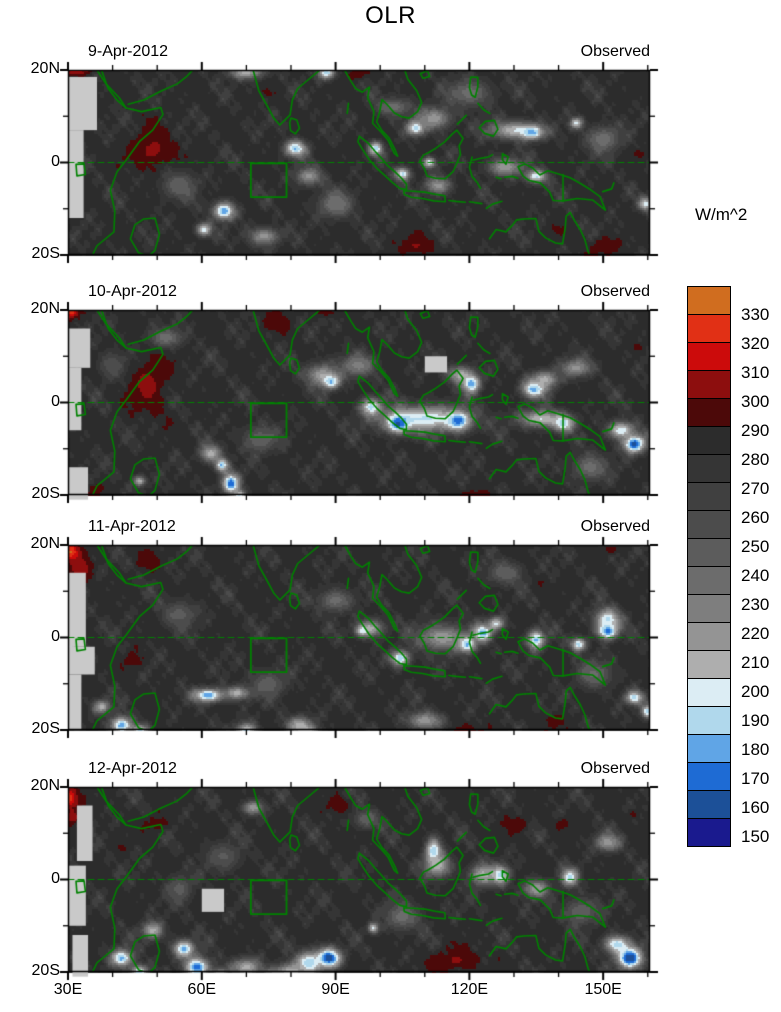 The image size is (781, 1012). Describe the element at coordinates (755, 314) in the screenshot. I see `colorbar-tick-label: 330` at that location.